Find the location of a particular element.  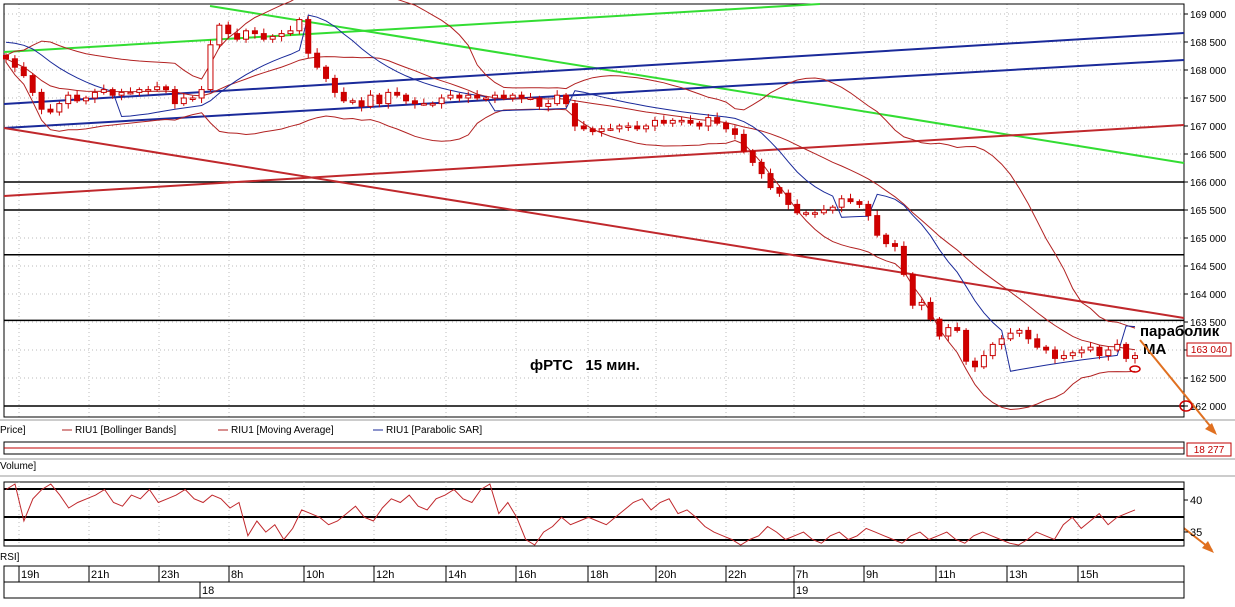

legend-price: Price] is located at coordinates (13, 430).